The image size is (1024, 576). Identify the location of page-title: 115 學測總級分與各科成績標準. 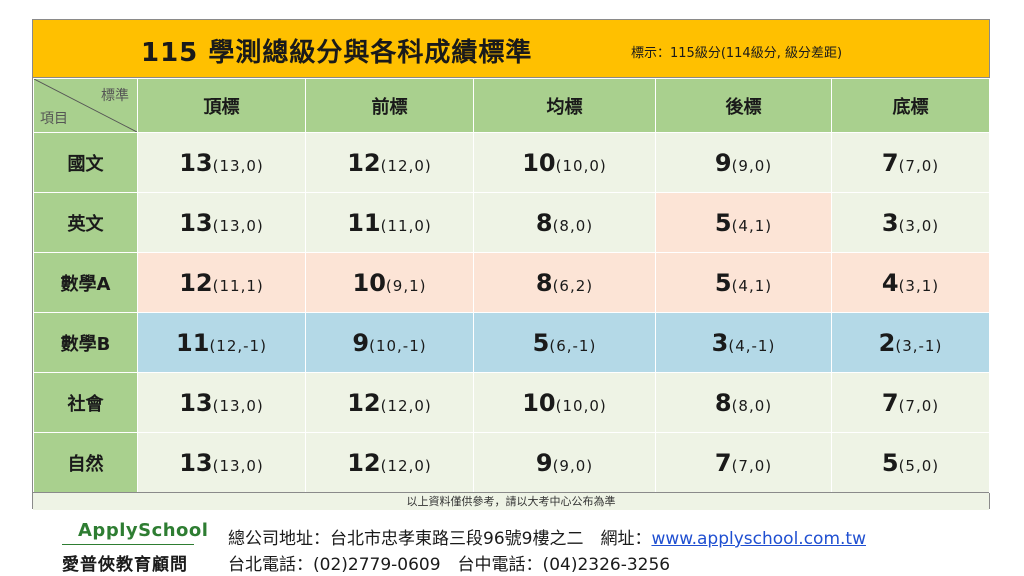
(337, 53).